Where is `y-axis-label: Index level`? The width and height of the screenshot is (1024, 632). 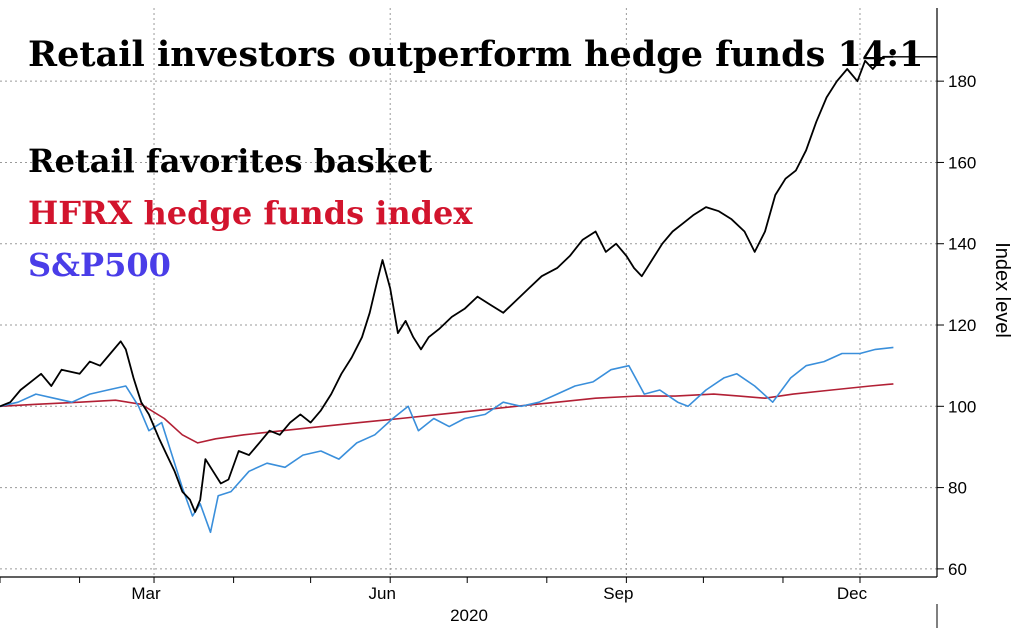 y-axis-label: Index level is located at coordinates (1002, 290).